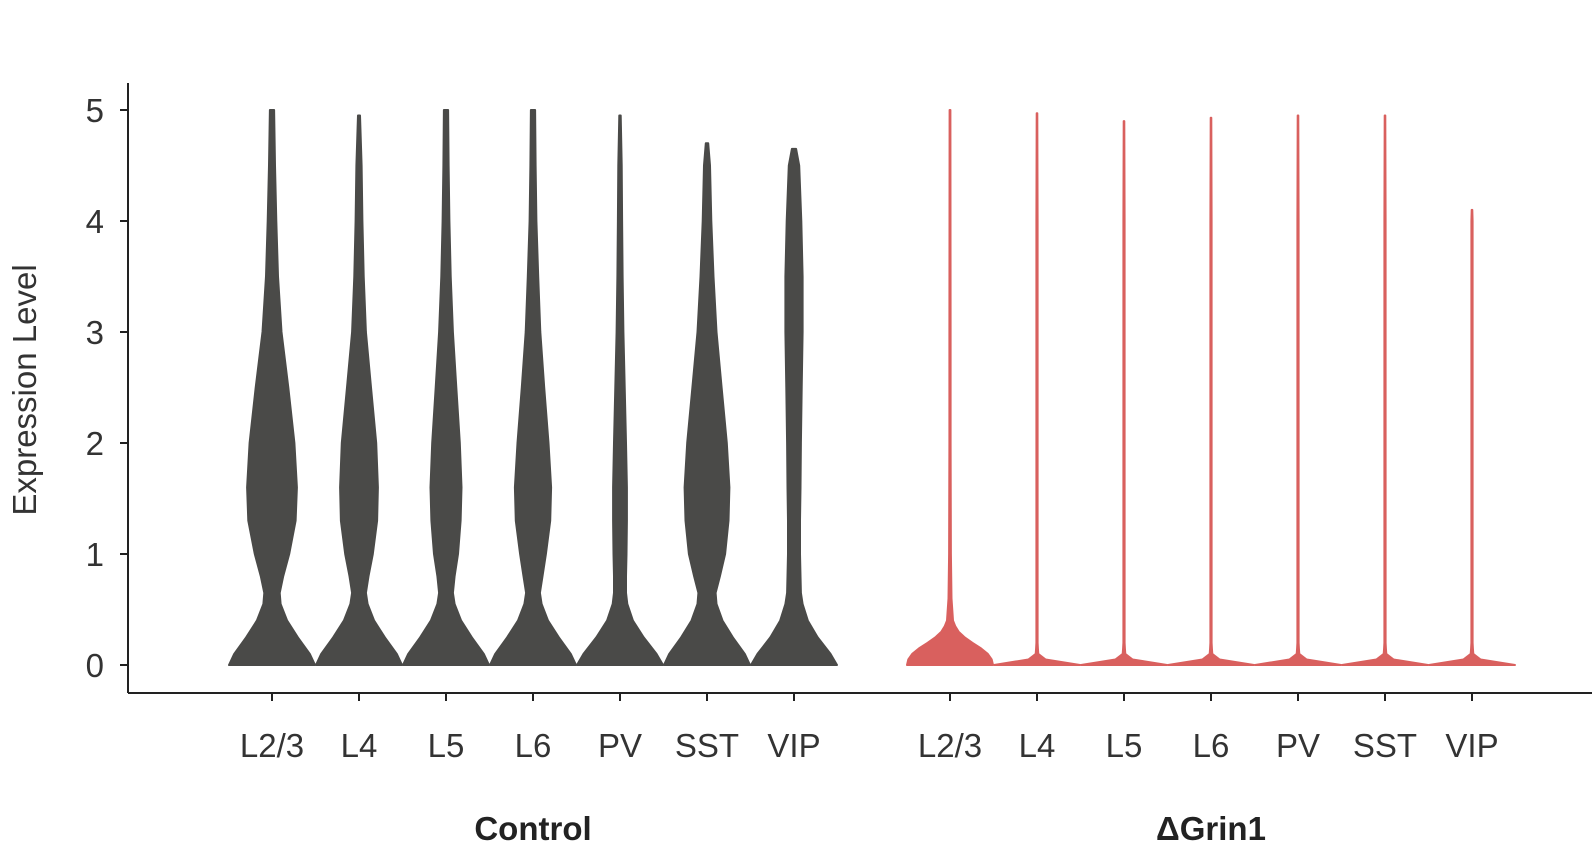  Describe the element at coordinates (95, 554) in the screenshot. I see `y-tick-label: 1` at that location.